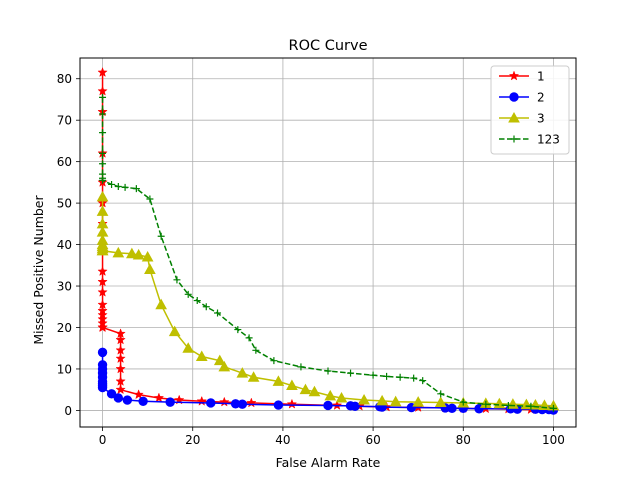  Describe the element at coordinates (64, 79) in the screenshot. I see `y-tick-label: 80` at that location.